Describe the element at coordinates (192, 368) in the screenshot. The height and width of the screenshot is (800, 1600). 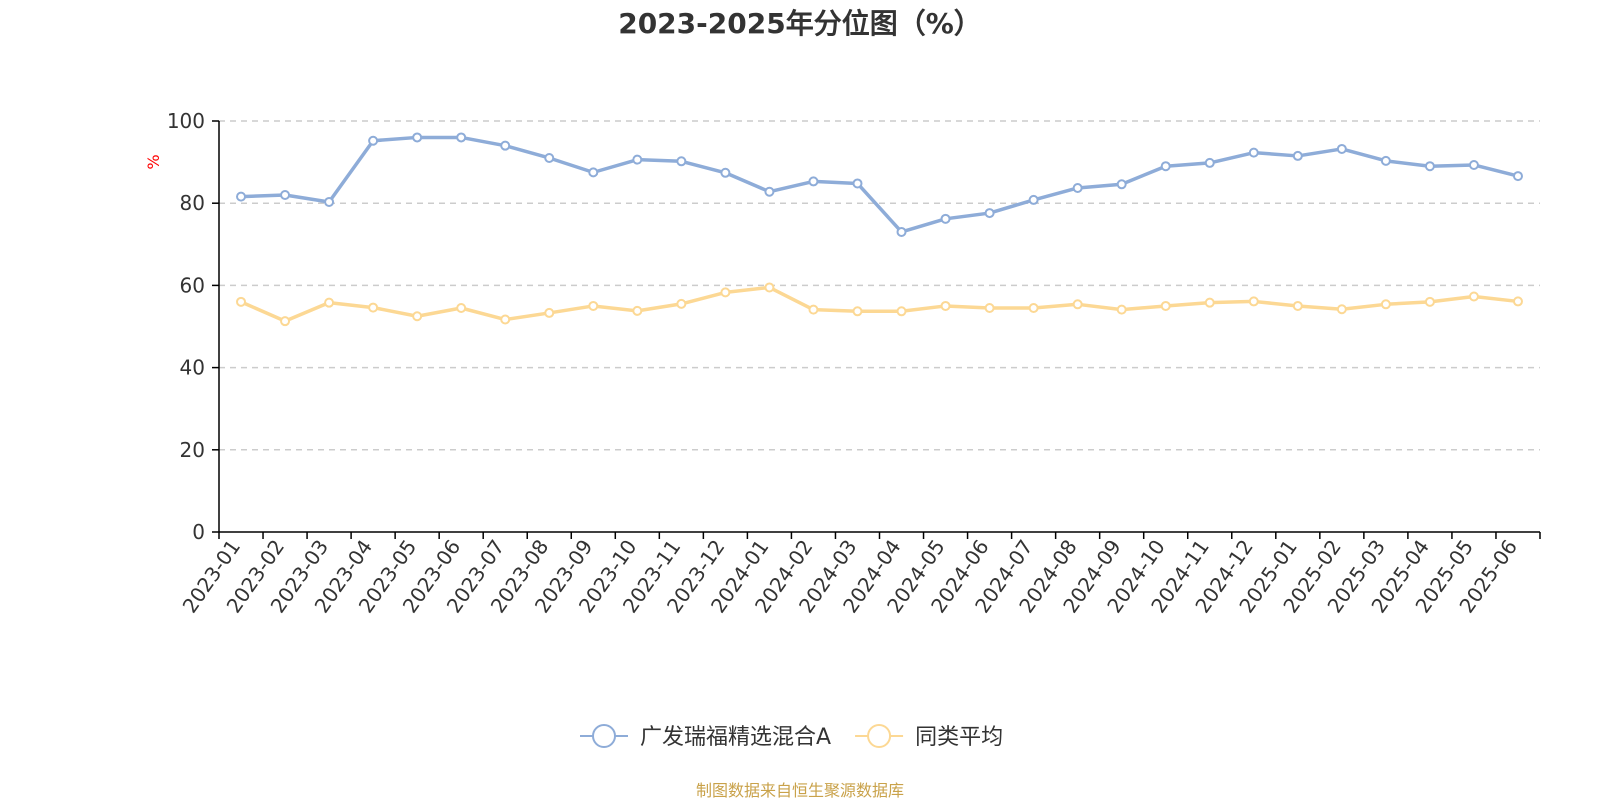
I see `y-tick-label: 40` at that location.